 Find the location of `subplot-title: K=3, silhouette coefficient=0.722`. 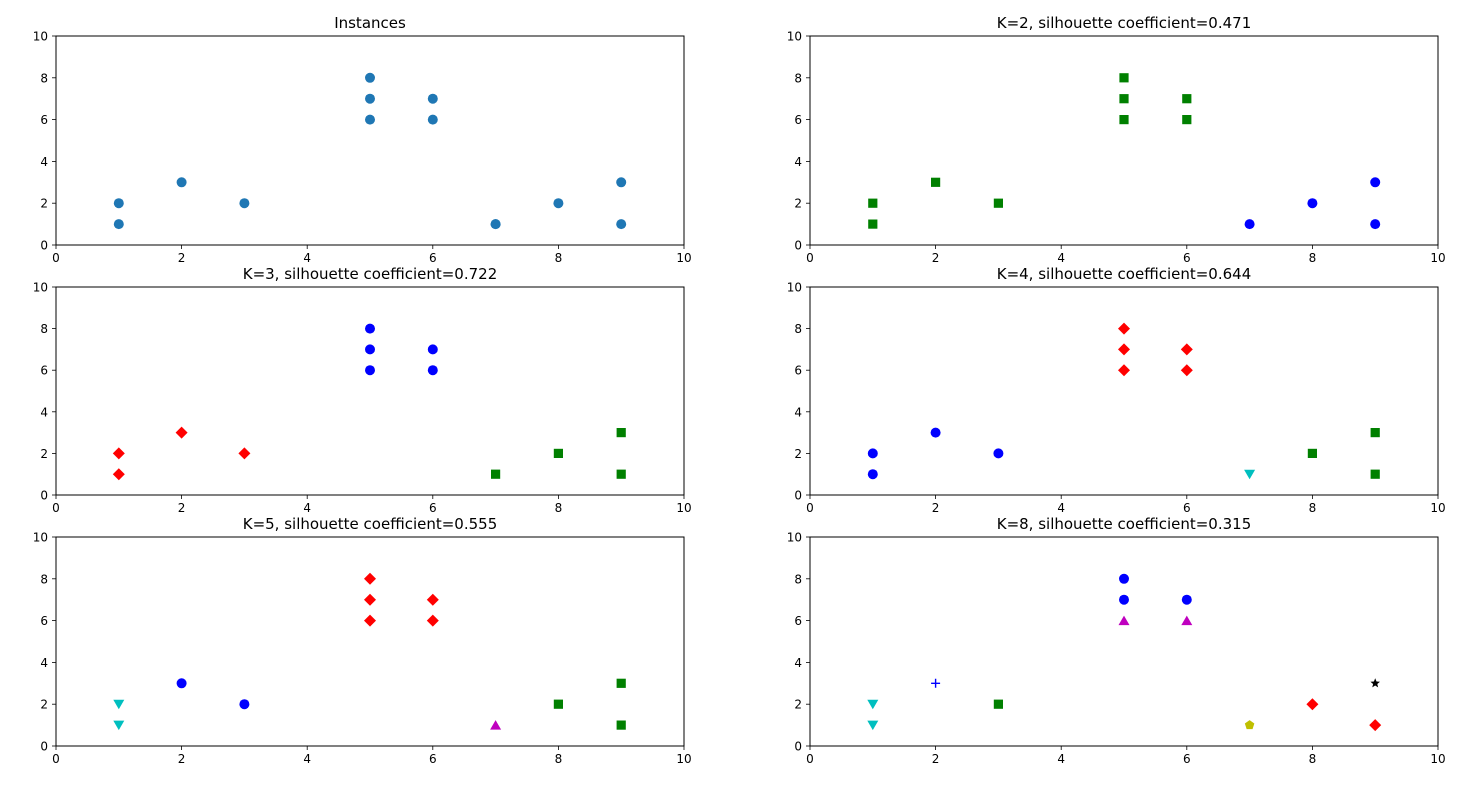

subplot-title: K=3, silhouette coefficient=0.722 is located at coordinates (370, 274).